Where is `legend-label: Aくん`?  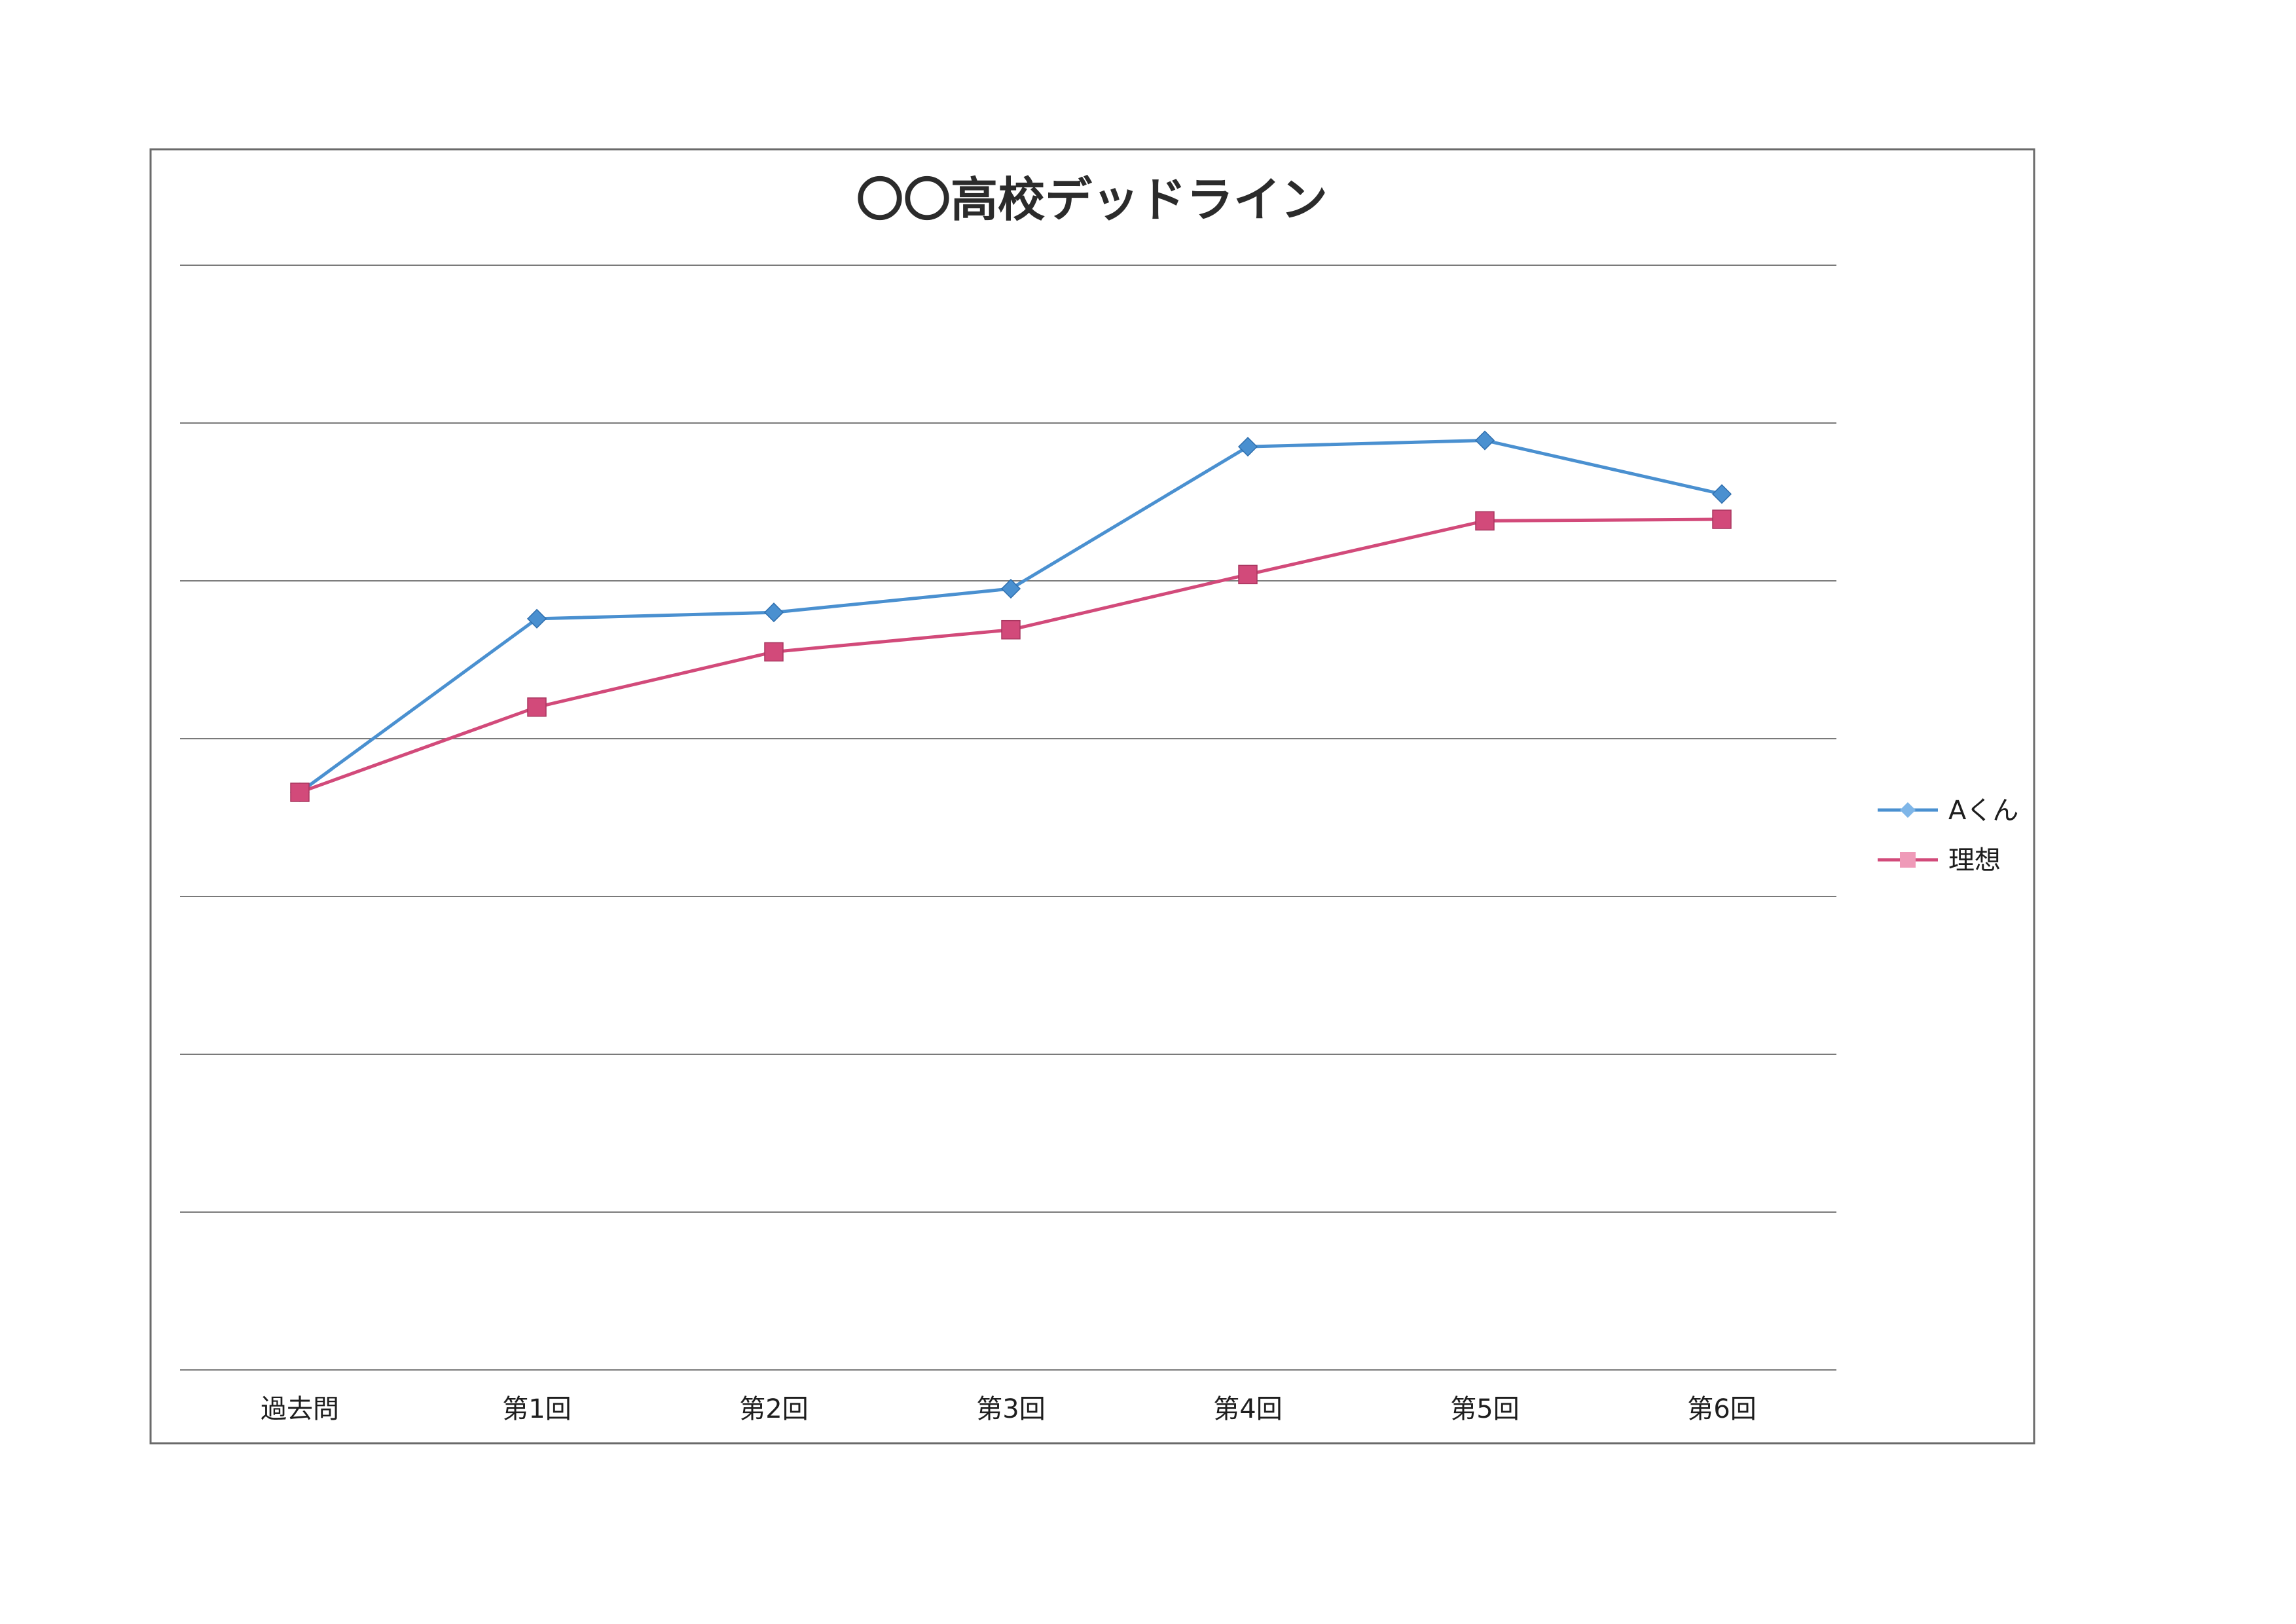 legend-label: Aくん is located at coordinates (1983, 811).